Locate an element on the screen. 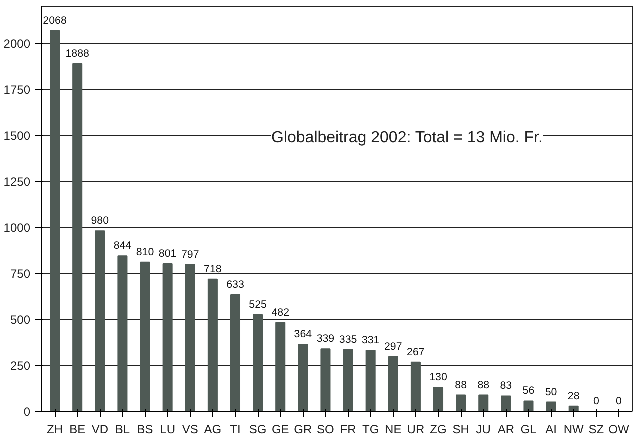 Image resolution: width=640 pixels, height=439 pixels. x-tick-label: VD is located at coordinates (100, 429).